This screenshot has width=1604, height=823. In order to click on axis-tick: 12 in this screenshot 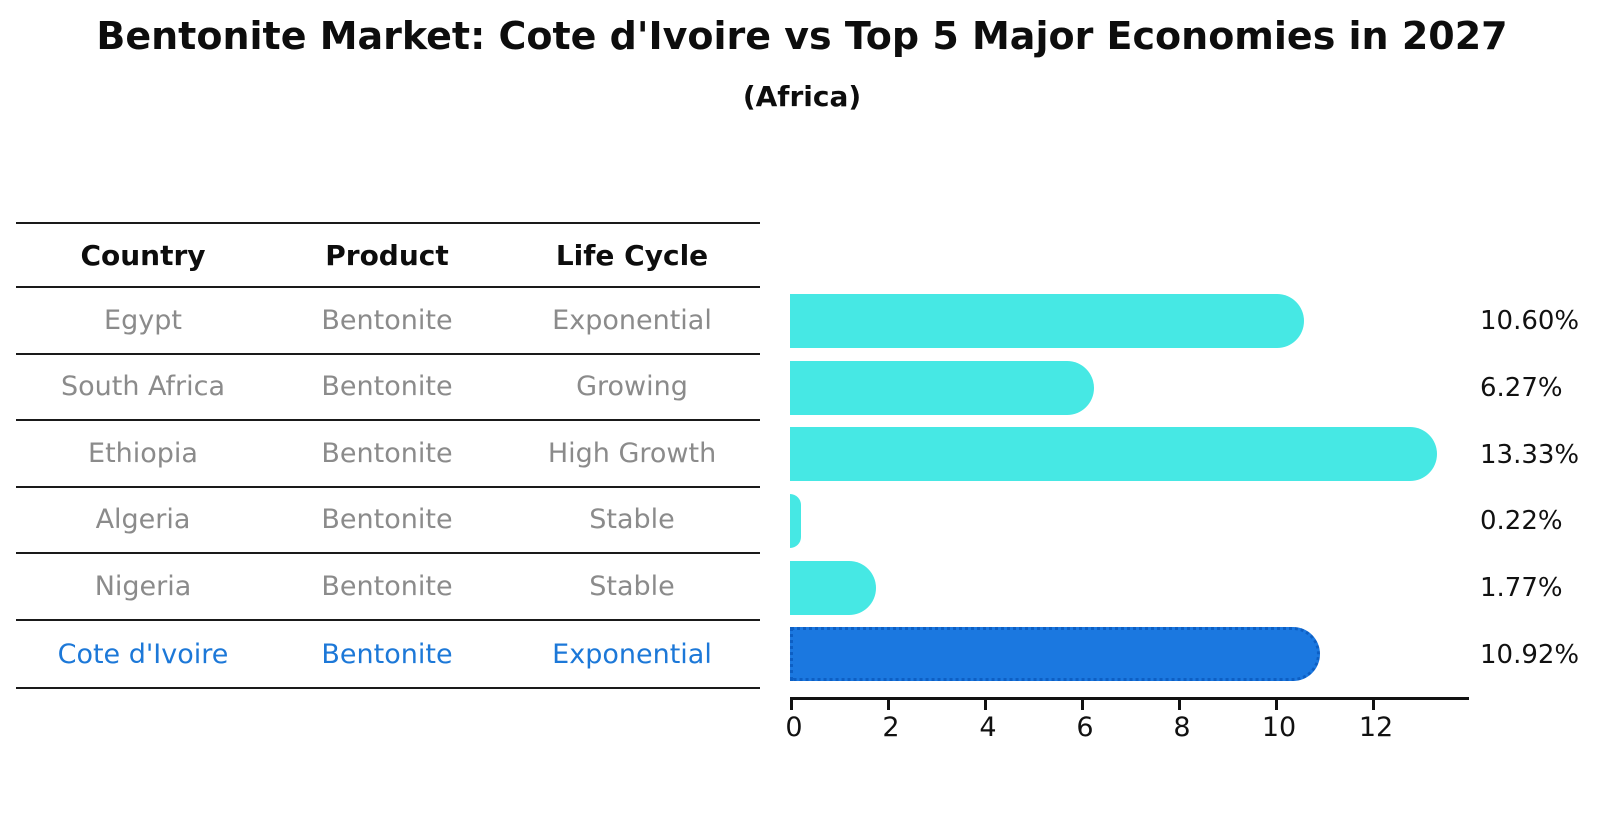, I will do `click(1376, 721)`.